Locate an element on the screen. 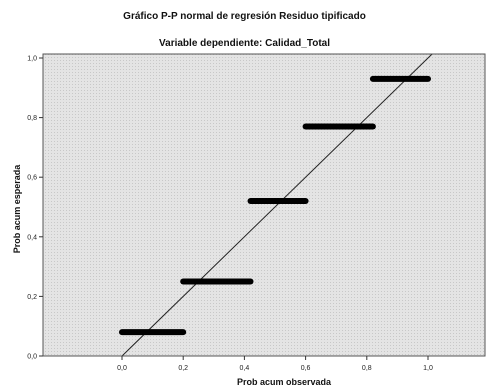  chart-subtitle: Variable dependiente: Calidad_Total is located at coordinates (244, 43).